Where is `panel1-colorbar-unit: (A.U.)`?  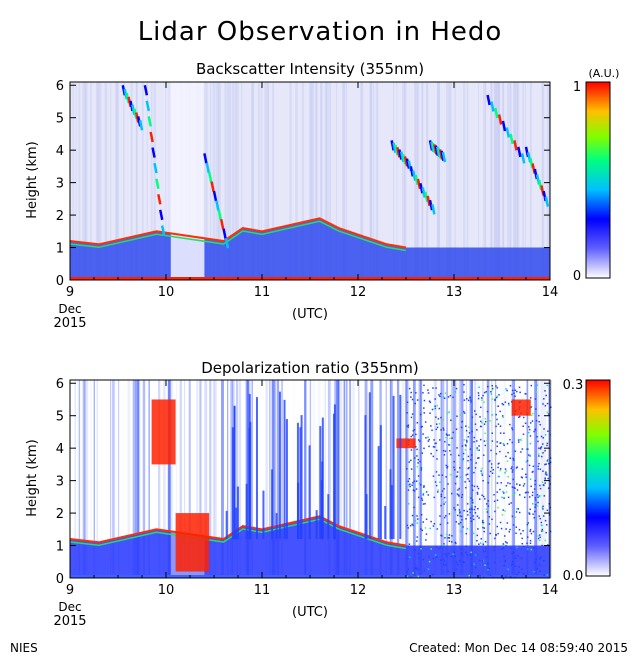
panel1-colorbar-unit: (A.U.) is located at coordinates (604, 73).